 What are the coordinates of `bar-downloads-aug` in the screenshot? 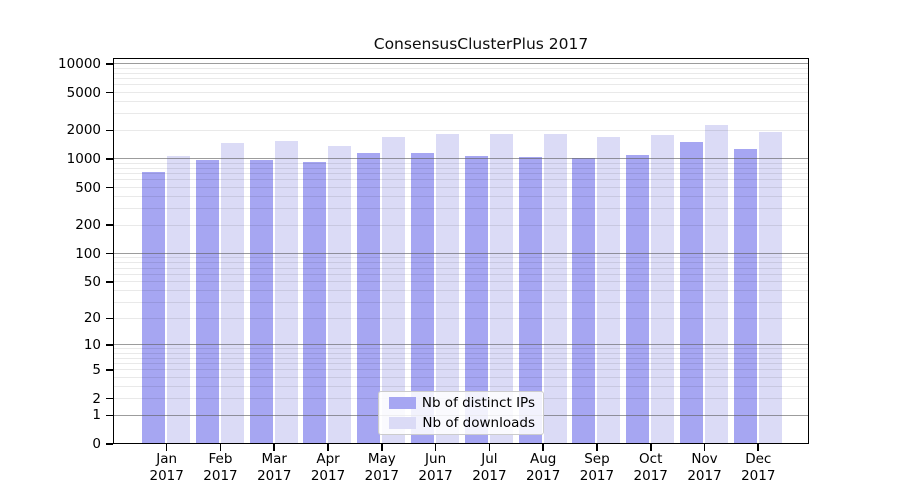 It's located at (555, 288).